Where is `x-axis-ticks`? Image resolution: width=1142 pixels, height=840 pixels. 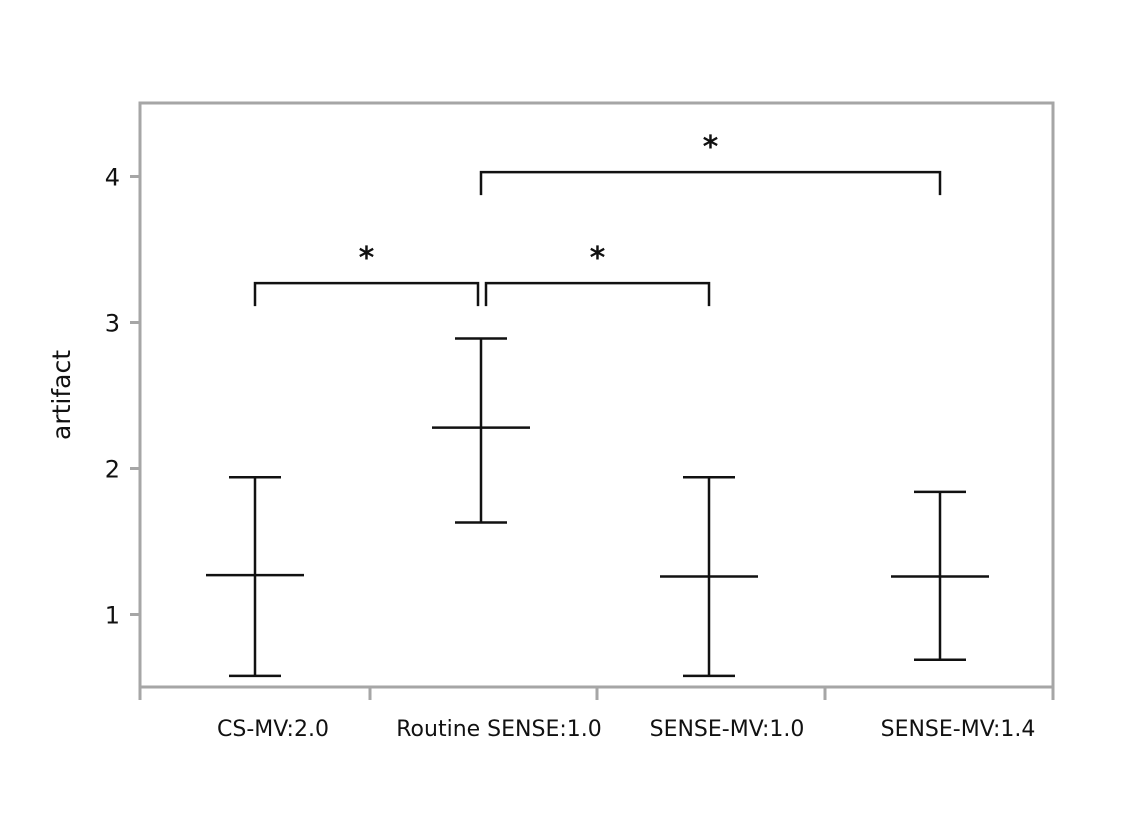 x-axis-ticks is located at coordinates (596, 693).